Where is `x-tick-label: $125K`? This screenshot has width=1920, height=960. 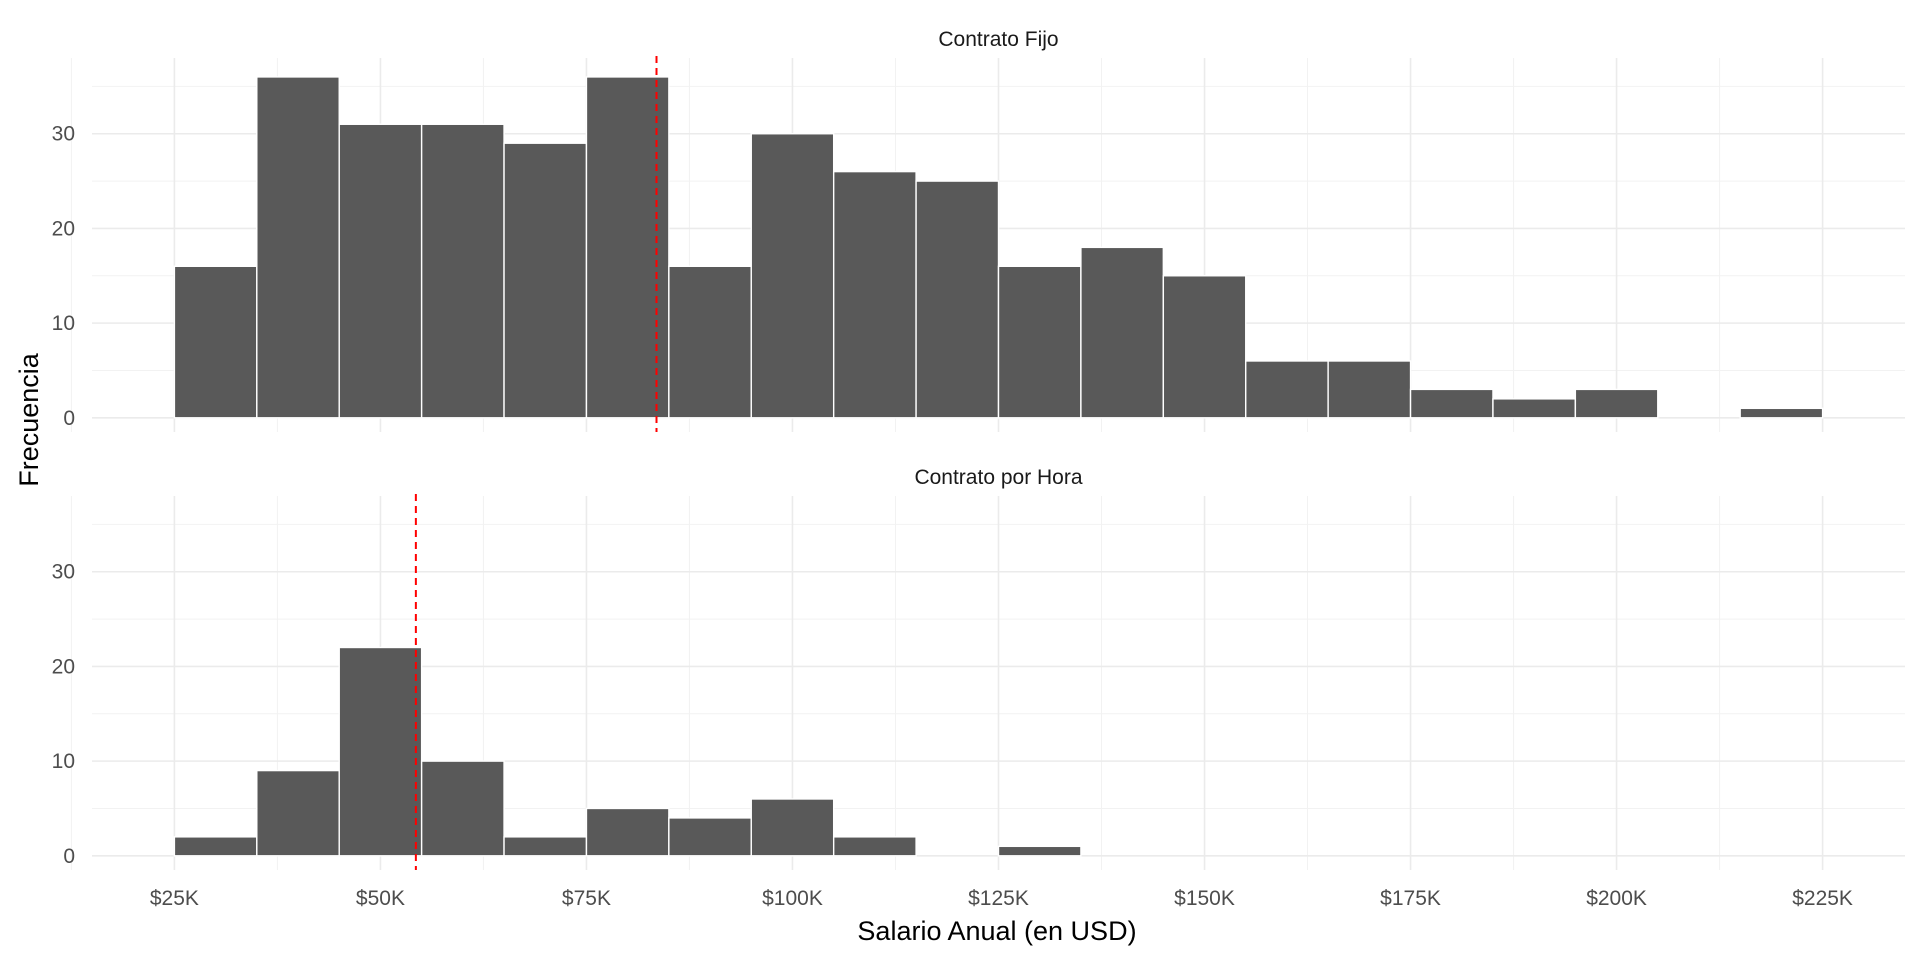 x-tick-label: $125K is located at coordinates (998, 898).